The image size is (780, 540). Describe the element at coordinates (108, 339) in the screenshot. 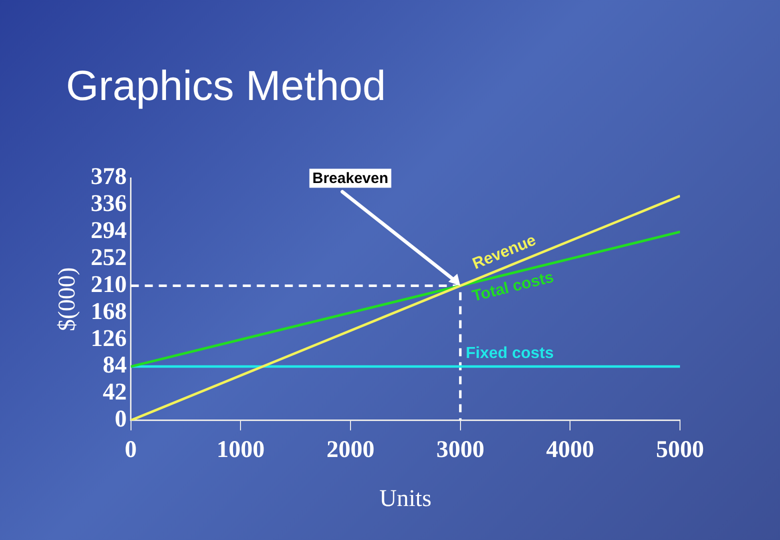

I see `y-tick-label: 126` at that location.